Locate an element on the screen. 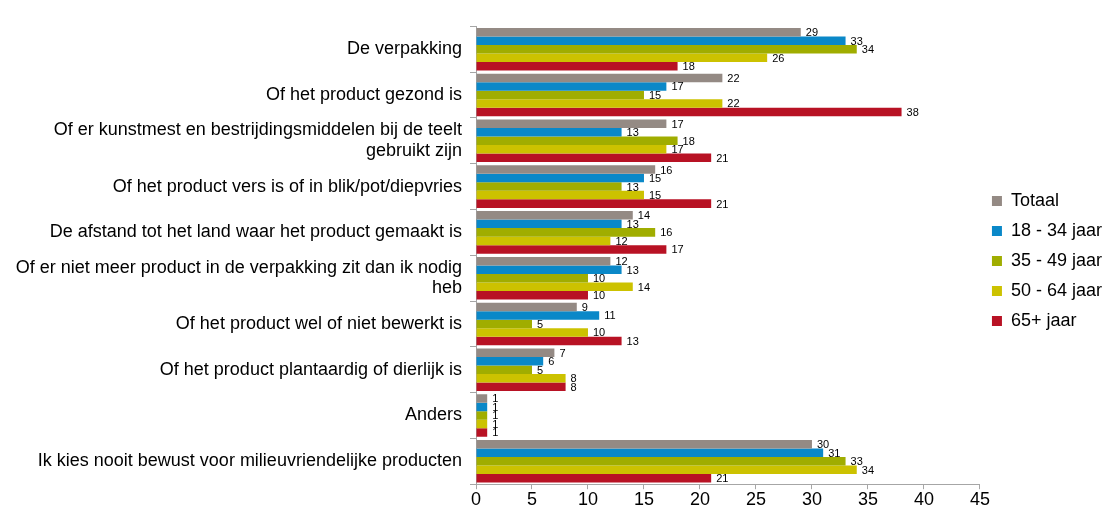 The height and width of the screenshot is (511, 1120). y-tick-label: Of het product plantaardig of dierlijk is is located at coordinates (310, 368).